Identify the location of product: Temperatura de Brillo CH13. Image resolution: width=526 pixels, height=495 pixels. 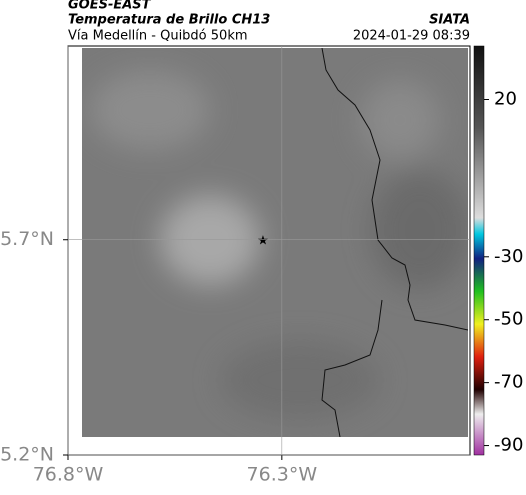
(169, 20).